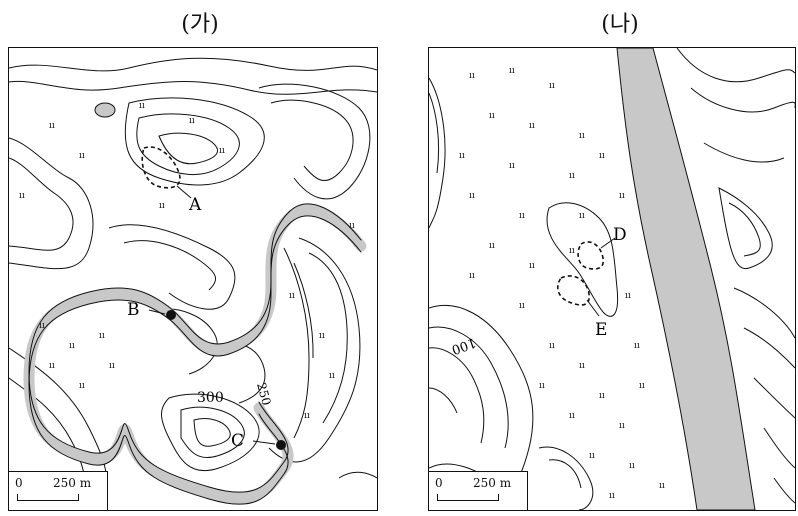 The height and width of the screenshot is (516, 798). Describe the element at coordinates (157, 312) in the screenshot. I see `point-b-leader` at that location.